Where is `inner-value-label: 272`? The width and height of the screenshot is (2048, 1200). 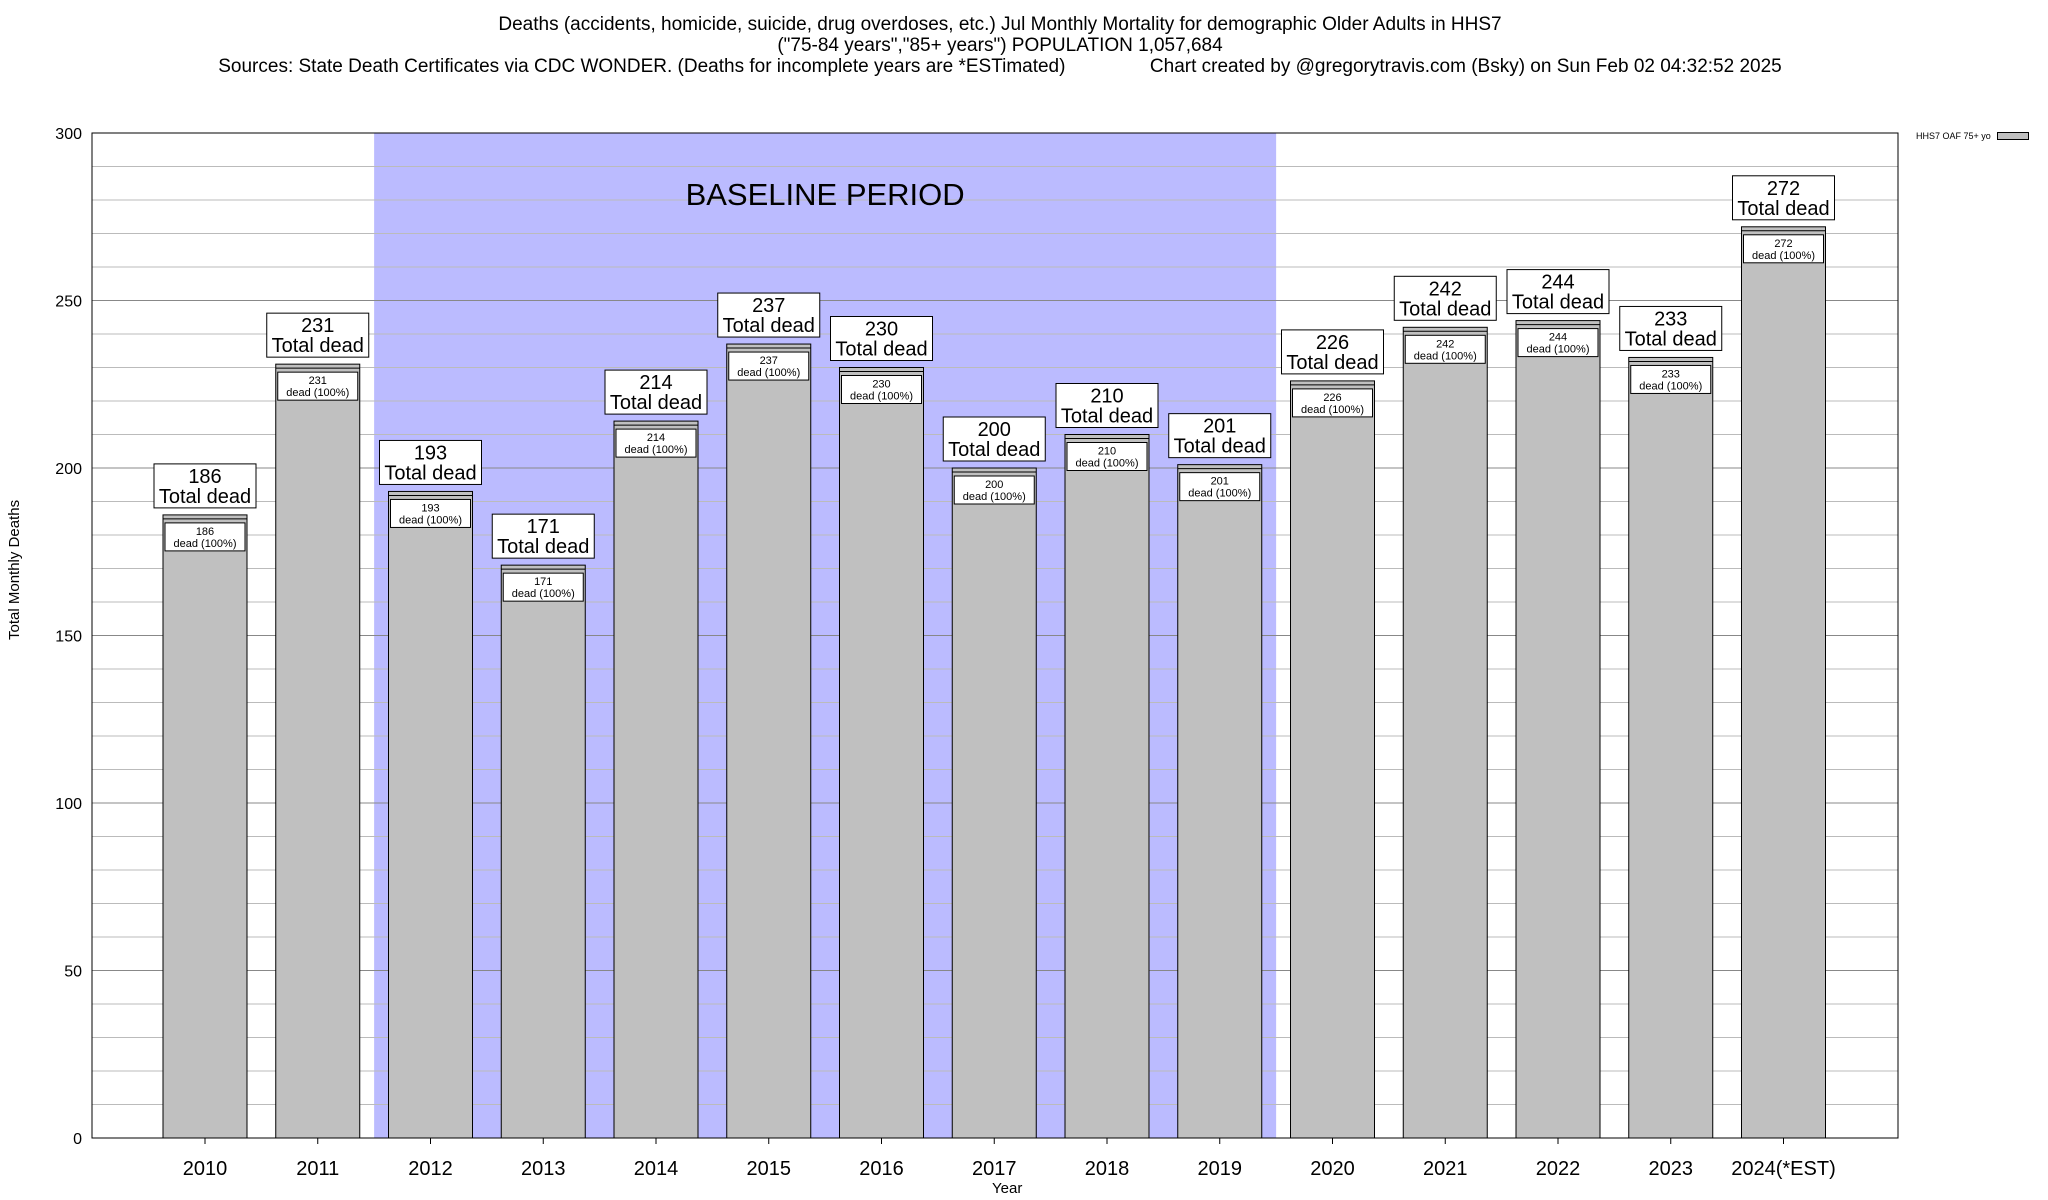
inner-value-label: 272 is located at coordinates (1783, 244).